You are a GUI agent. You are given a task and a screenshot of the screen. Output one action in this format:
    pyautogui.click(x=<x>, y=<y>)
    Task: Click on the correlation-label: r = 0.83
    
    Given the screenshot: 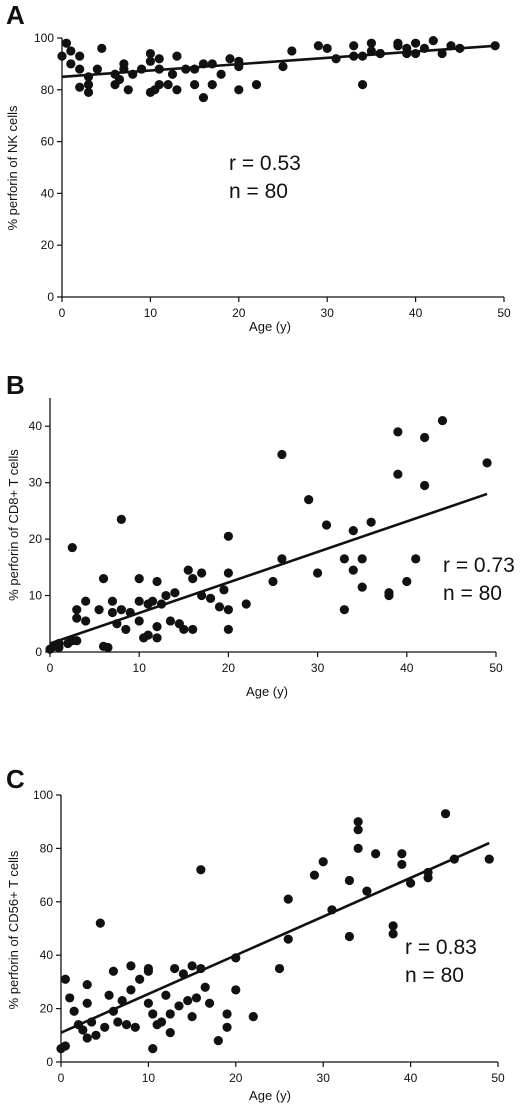 What is the action you would take?
    pyautogui.click(x=441, y=947)
    